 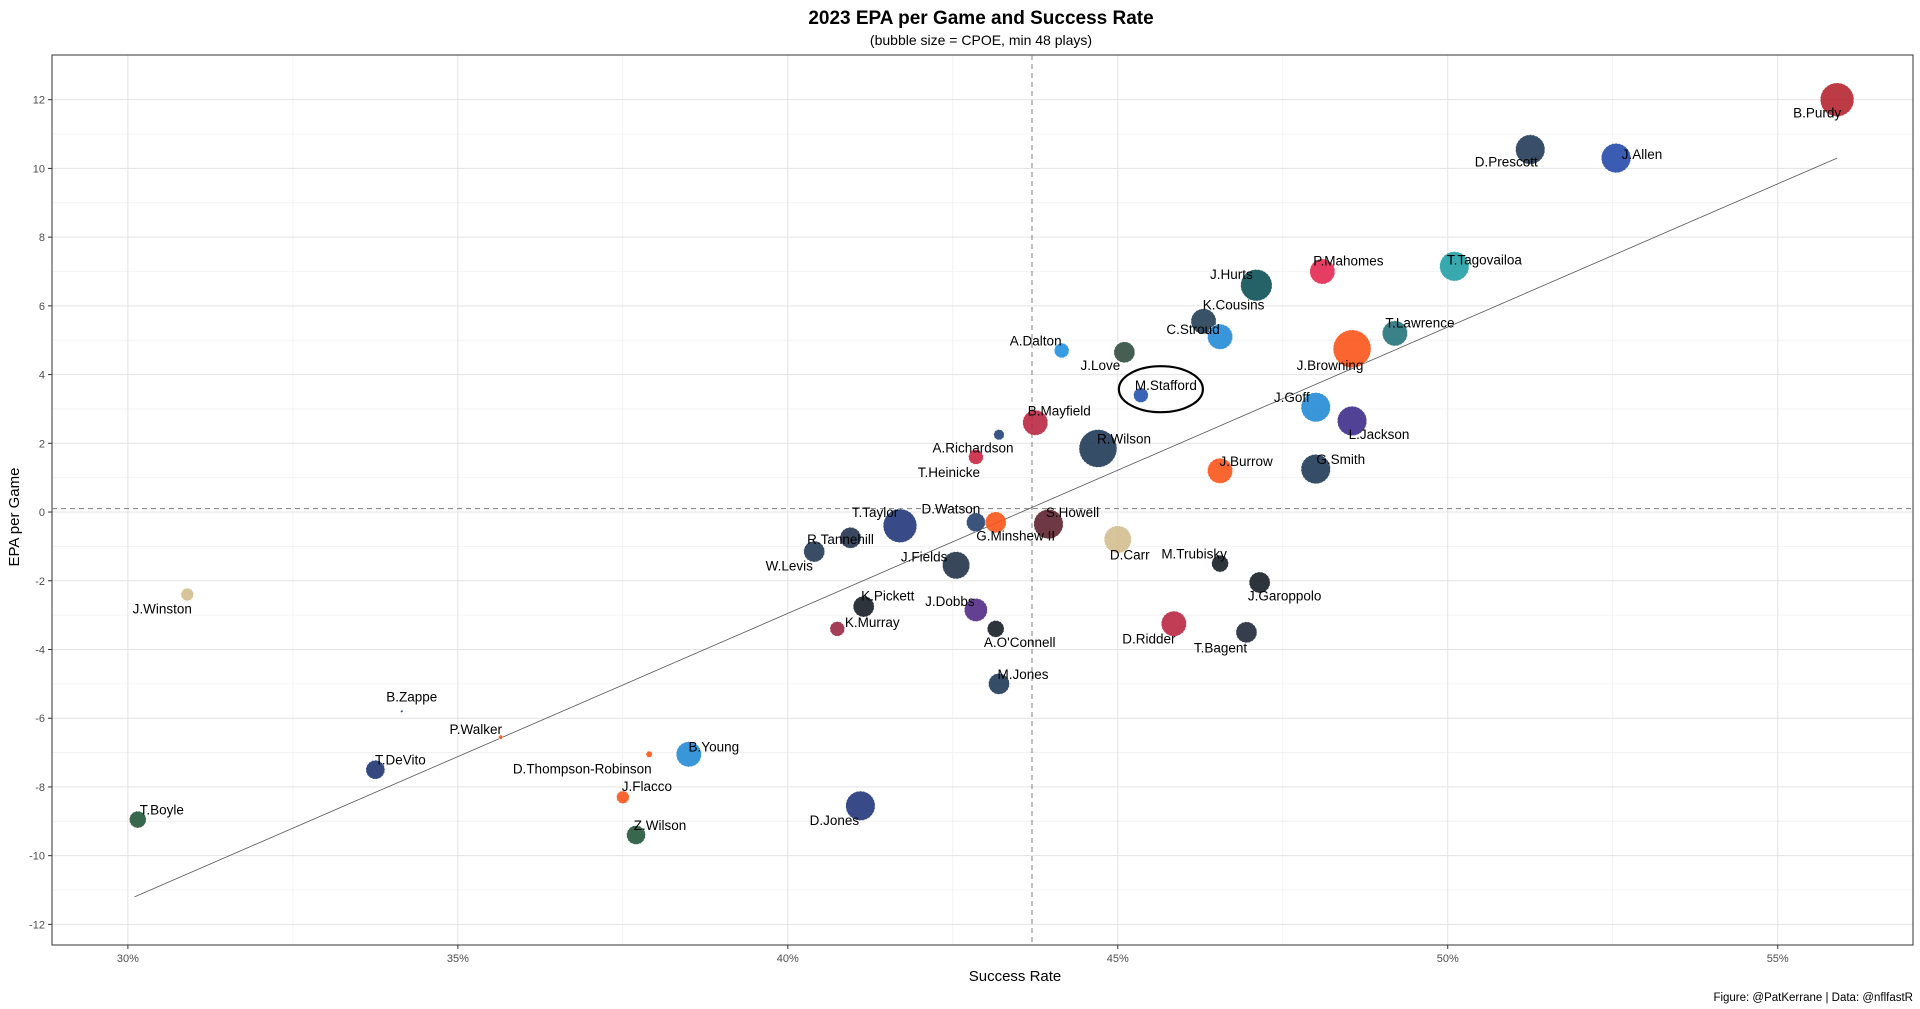 I want to click on y-tick-label: 2, so click(x=42, y=444).